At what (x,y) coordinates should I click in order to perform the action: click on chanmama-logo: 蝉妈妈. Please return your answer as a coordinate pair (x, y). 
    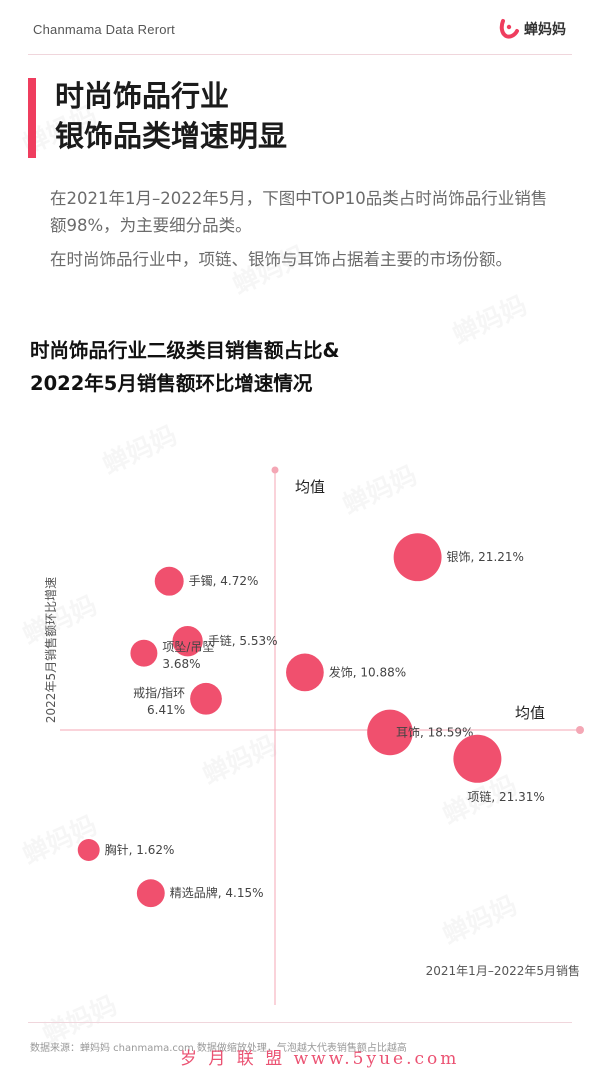
    Looking at the image, I should click on (532, 29).